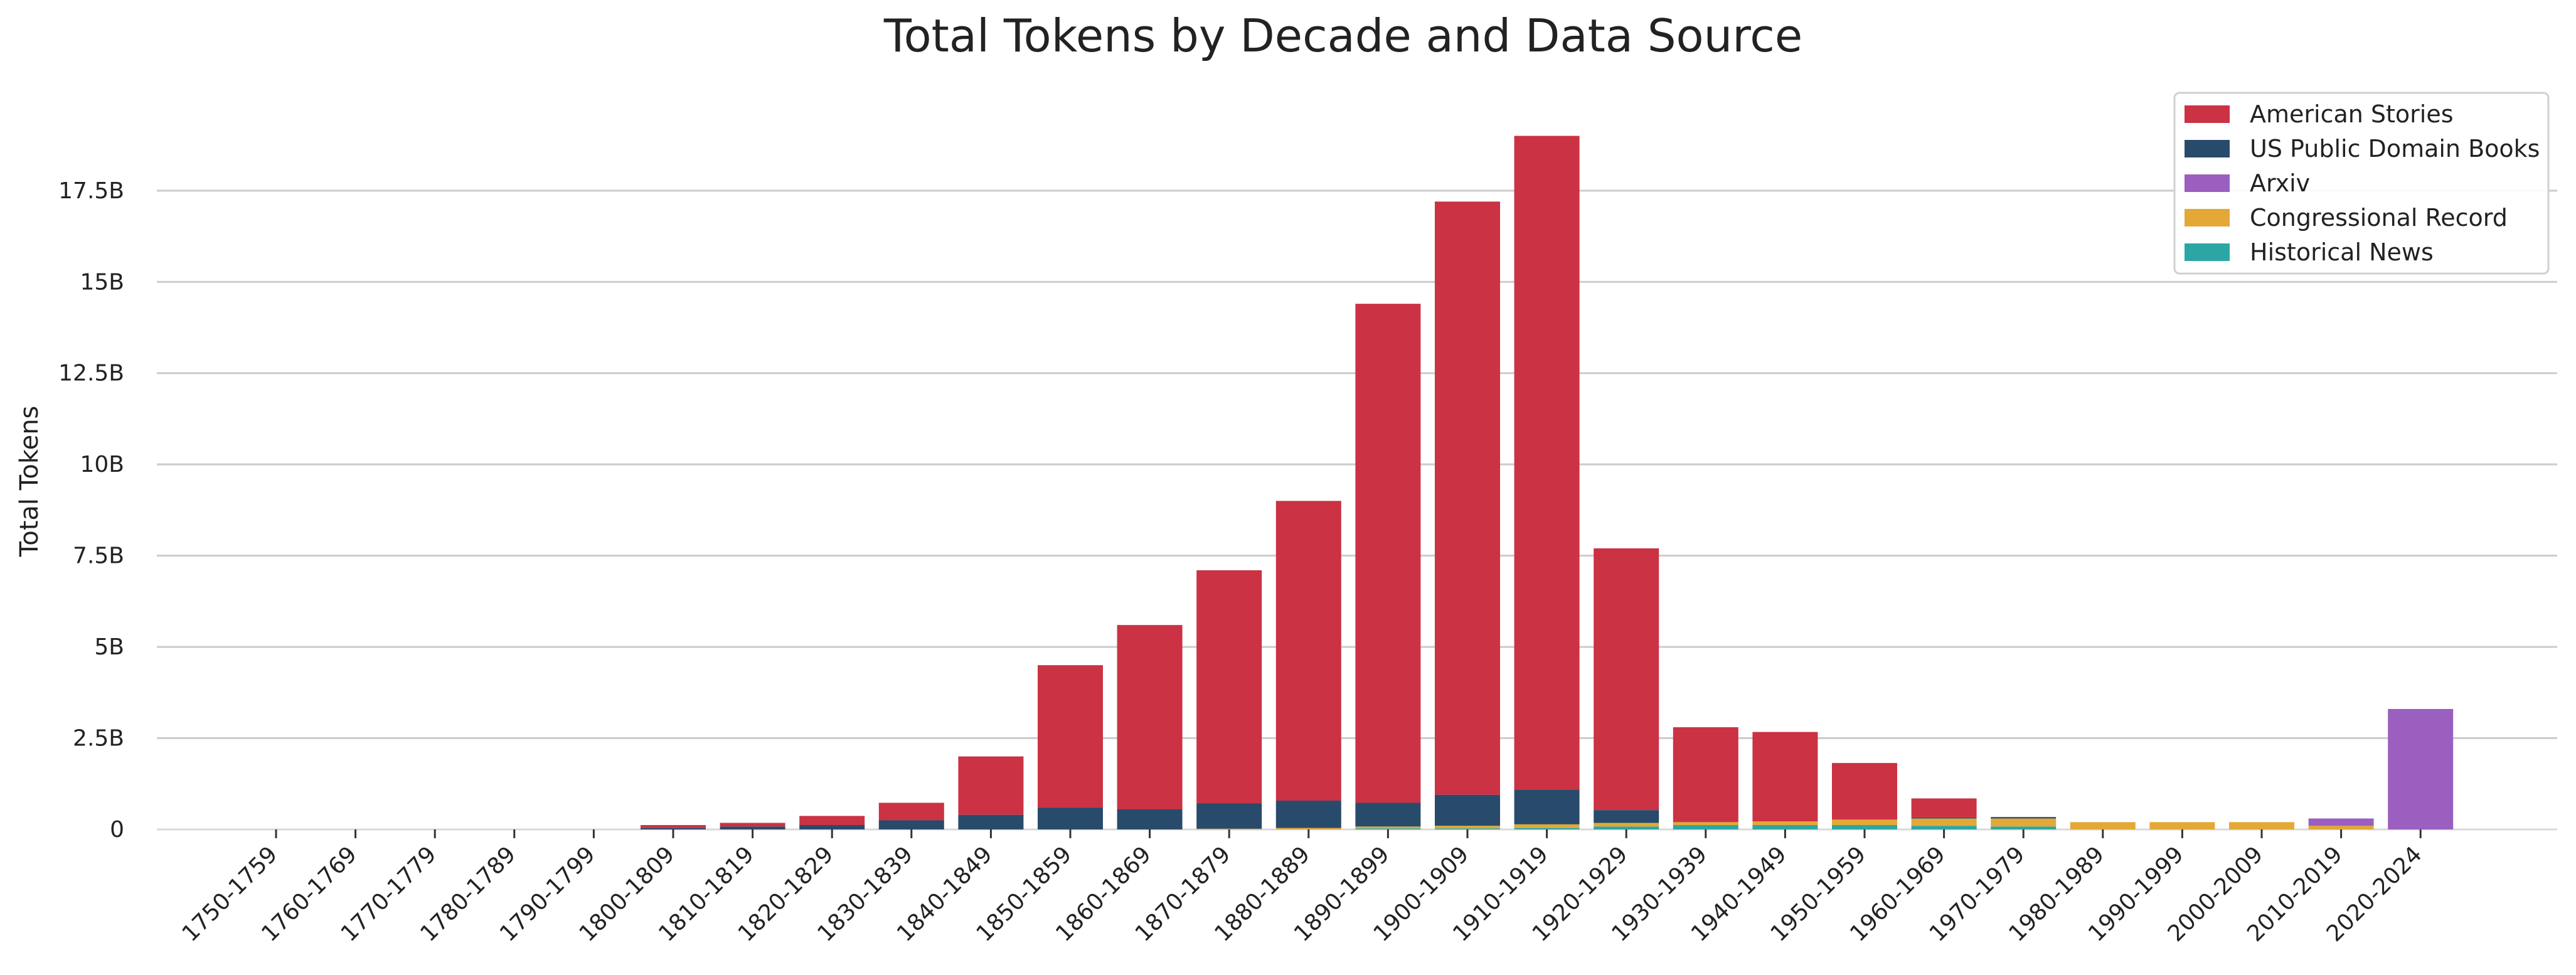 This screenshot has height=975, width=2576. What do you see at coordinates (2379, 218) in the screenshot?
I see `legend-label: Congressional Record` at bounding box center [2379, 218].